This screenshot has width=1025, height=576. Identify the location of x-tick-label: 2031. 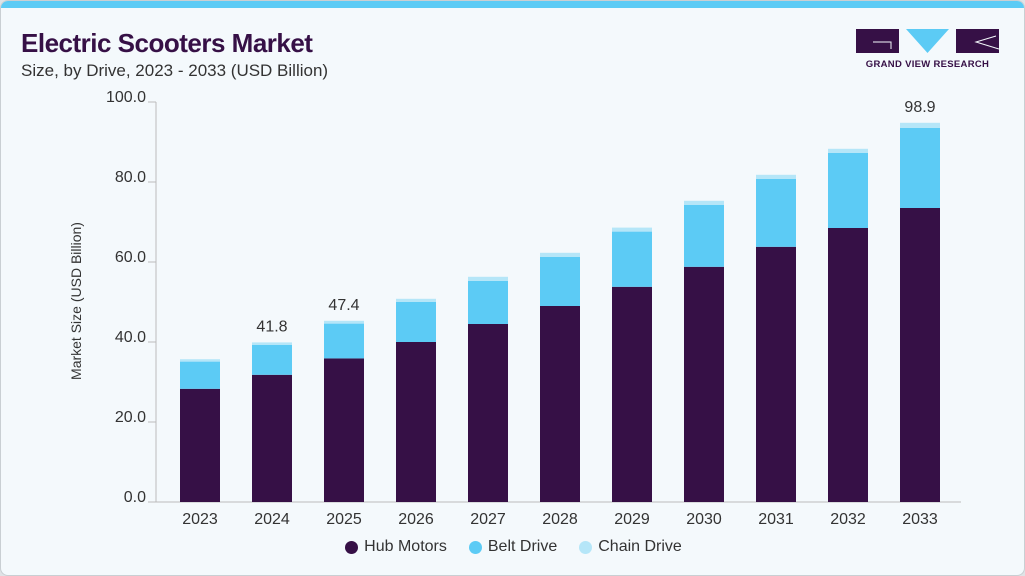
(776, 519).